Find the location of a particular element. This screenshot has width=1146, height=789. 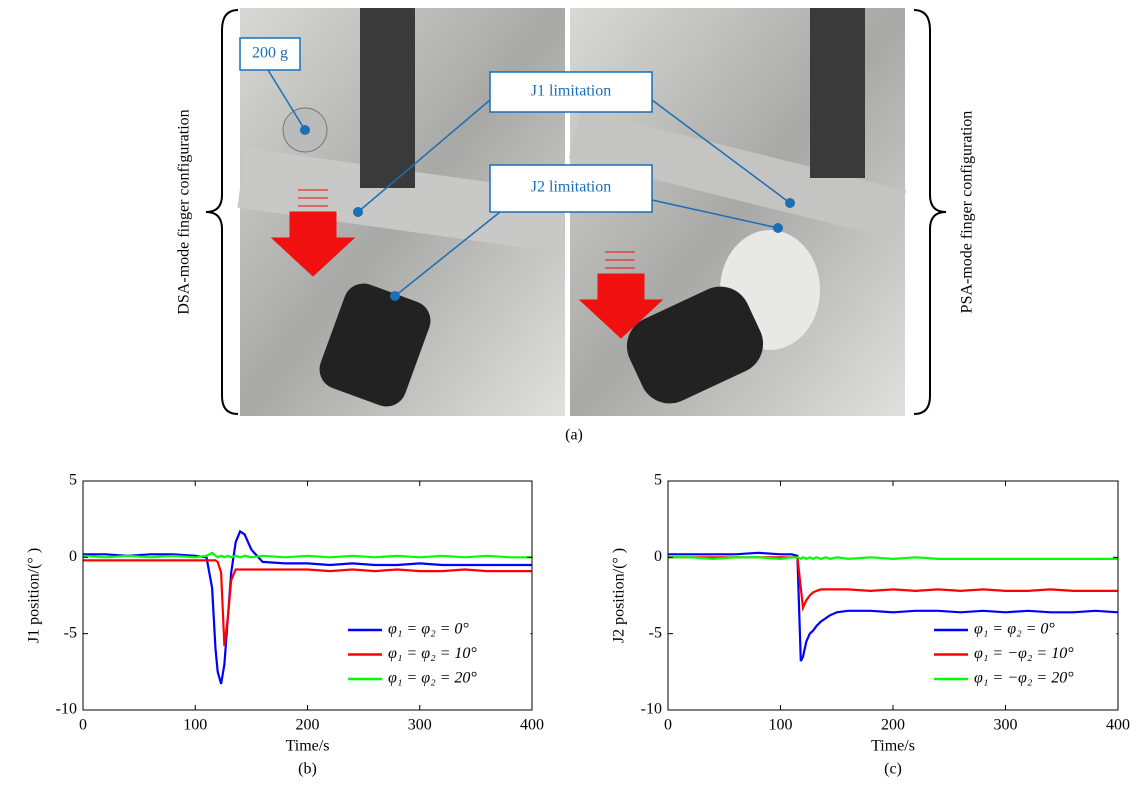

legend-label: φ₁ = φ₂ = 20° is located at coordinates (432, 678).